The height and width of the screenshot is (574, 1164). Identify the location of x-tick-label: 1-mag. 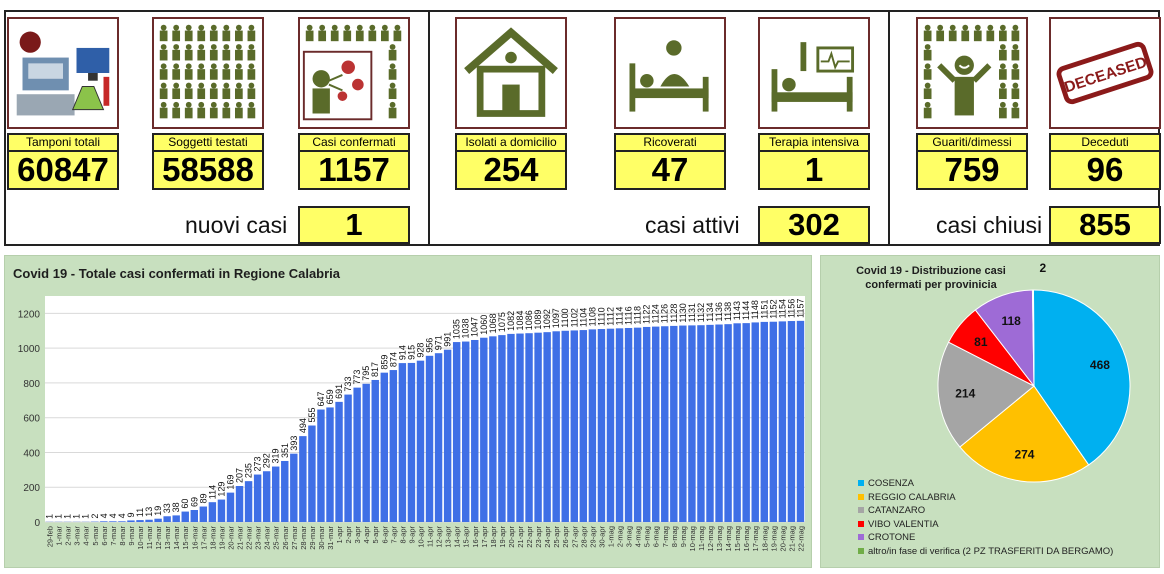
(610, 536).